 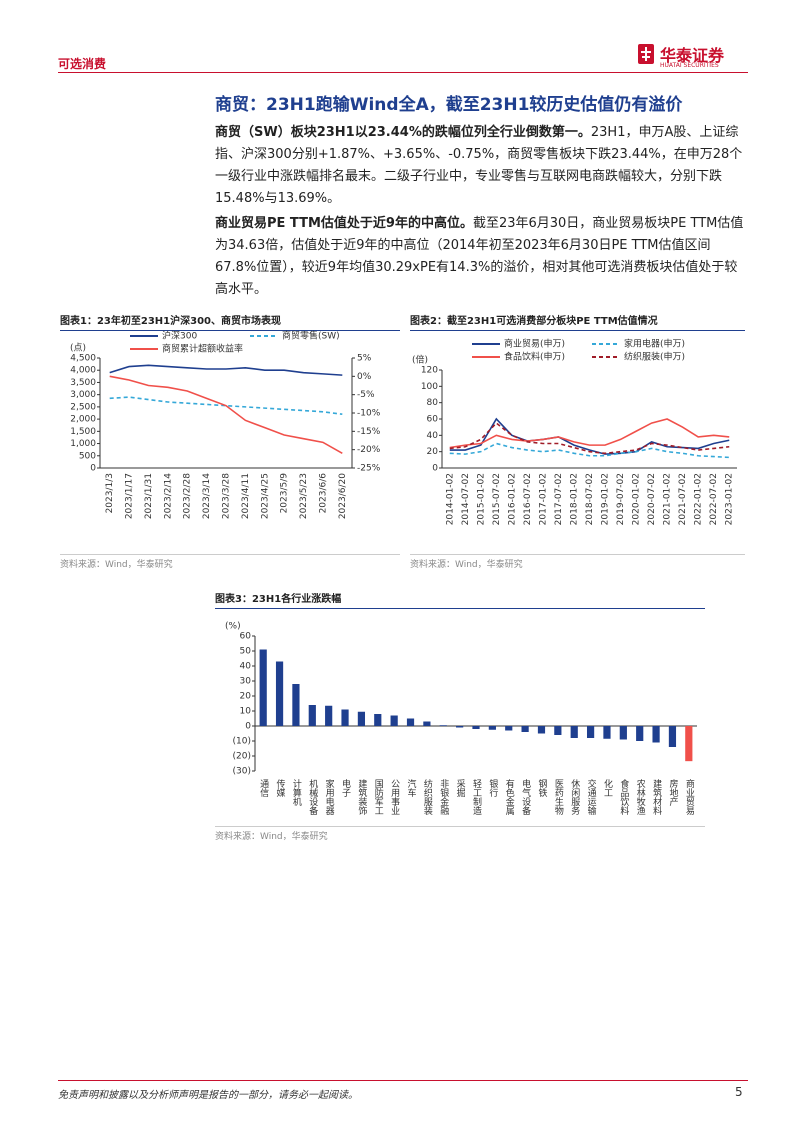 I want to click on x-tick-label: 2015-01-02, so click(x=481, y=499).